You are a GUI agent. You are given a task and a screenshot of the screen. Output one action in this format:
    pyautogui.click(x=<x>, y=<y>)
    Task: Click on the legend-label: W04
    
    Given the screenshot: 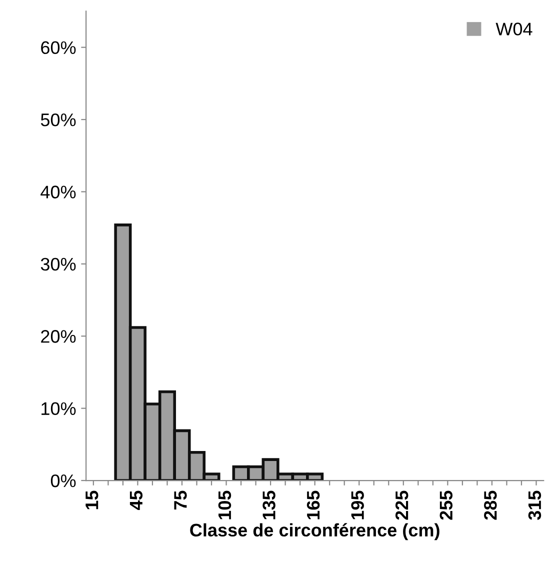 What is the action you would take?
    pyautogui.click(x=514, y=29)
    